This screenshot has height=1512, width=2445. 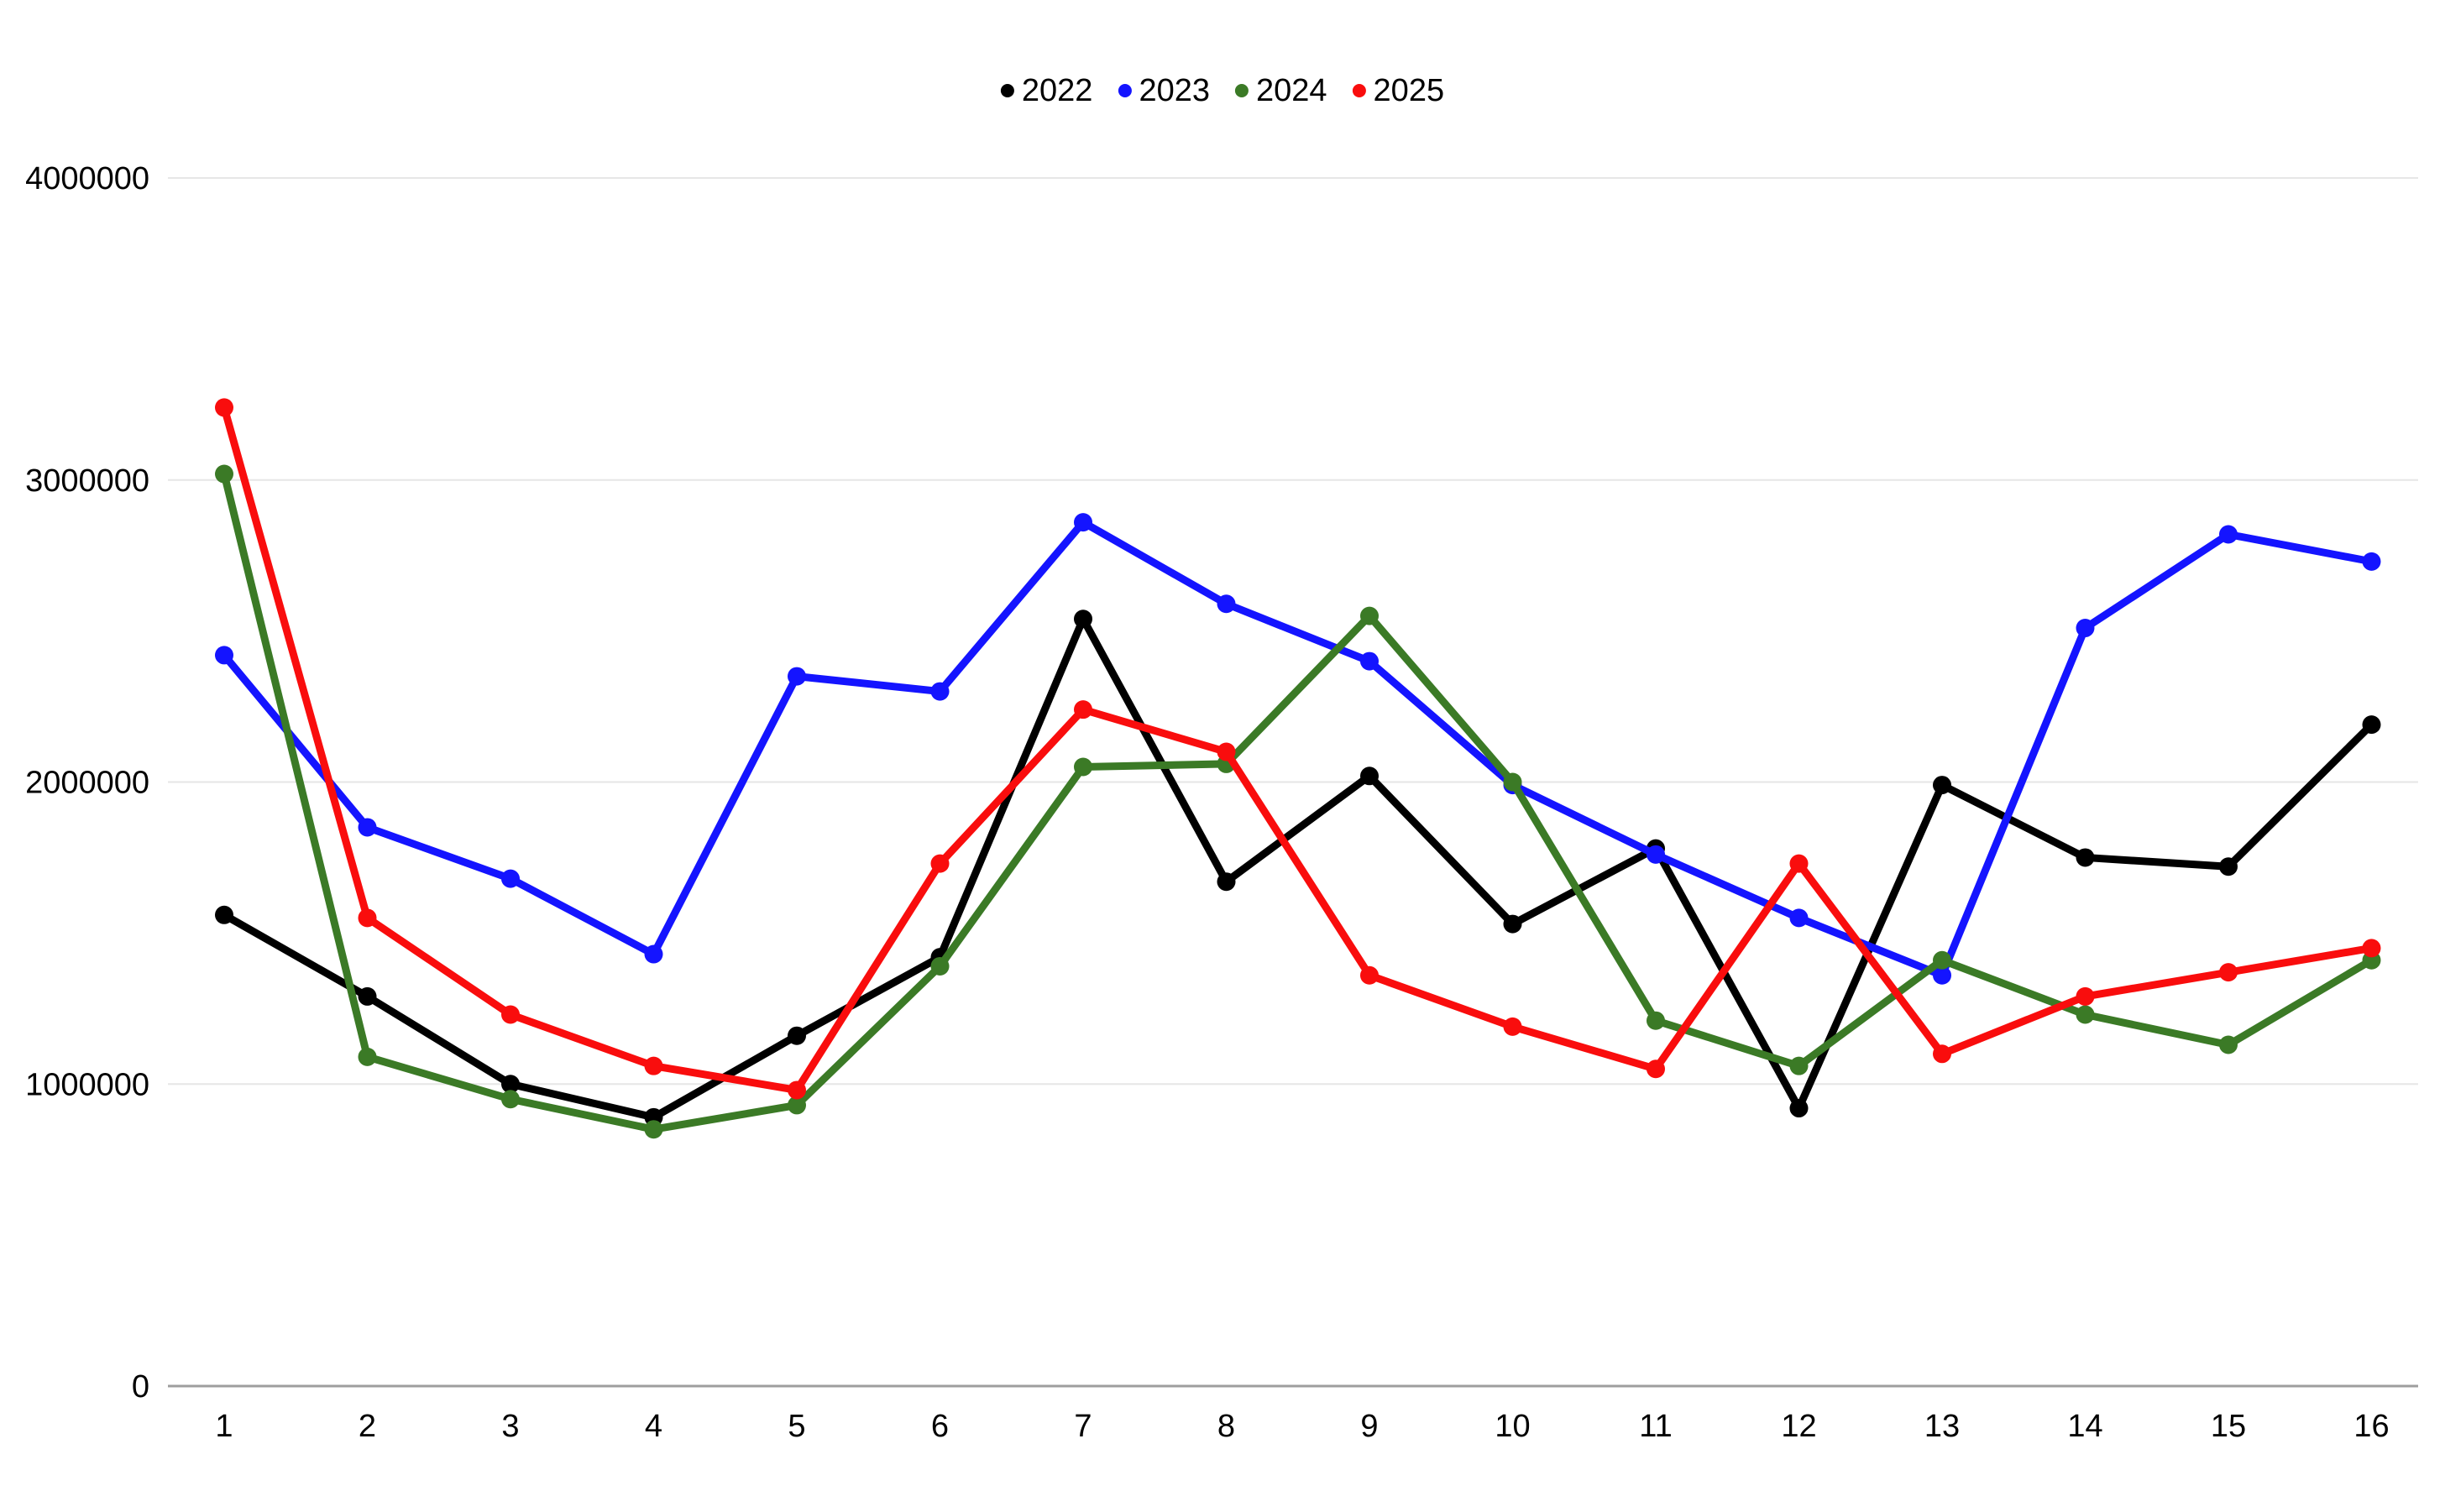 What do you see at coordinates (1125, 90) in the screenshot?
I see `legend-dot-2023` at bounding box center [1125, 90].